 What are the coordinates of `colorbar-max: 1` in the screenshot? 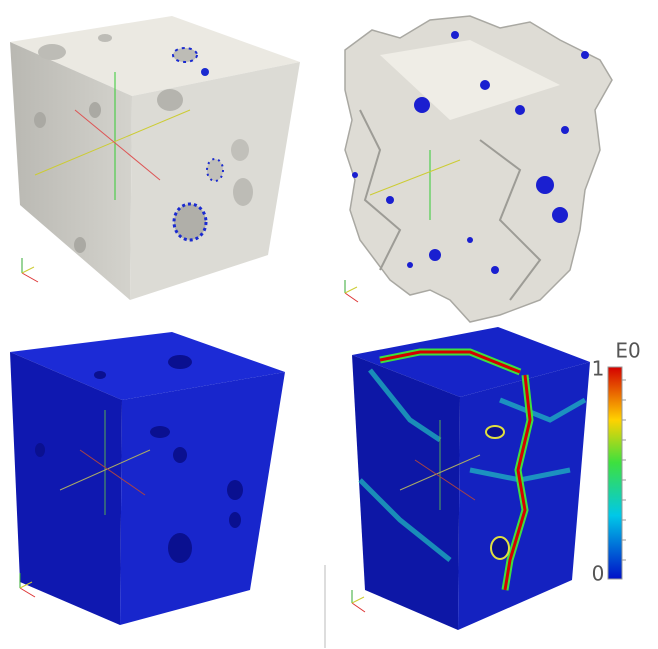 It's located at (598, 369).